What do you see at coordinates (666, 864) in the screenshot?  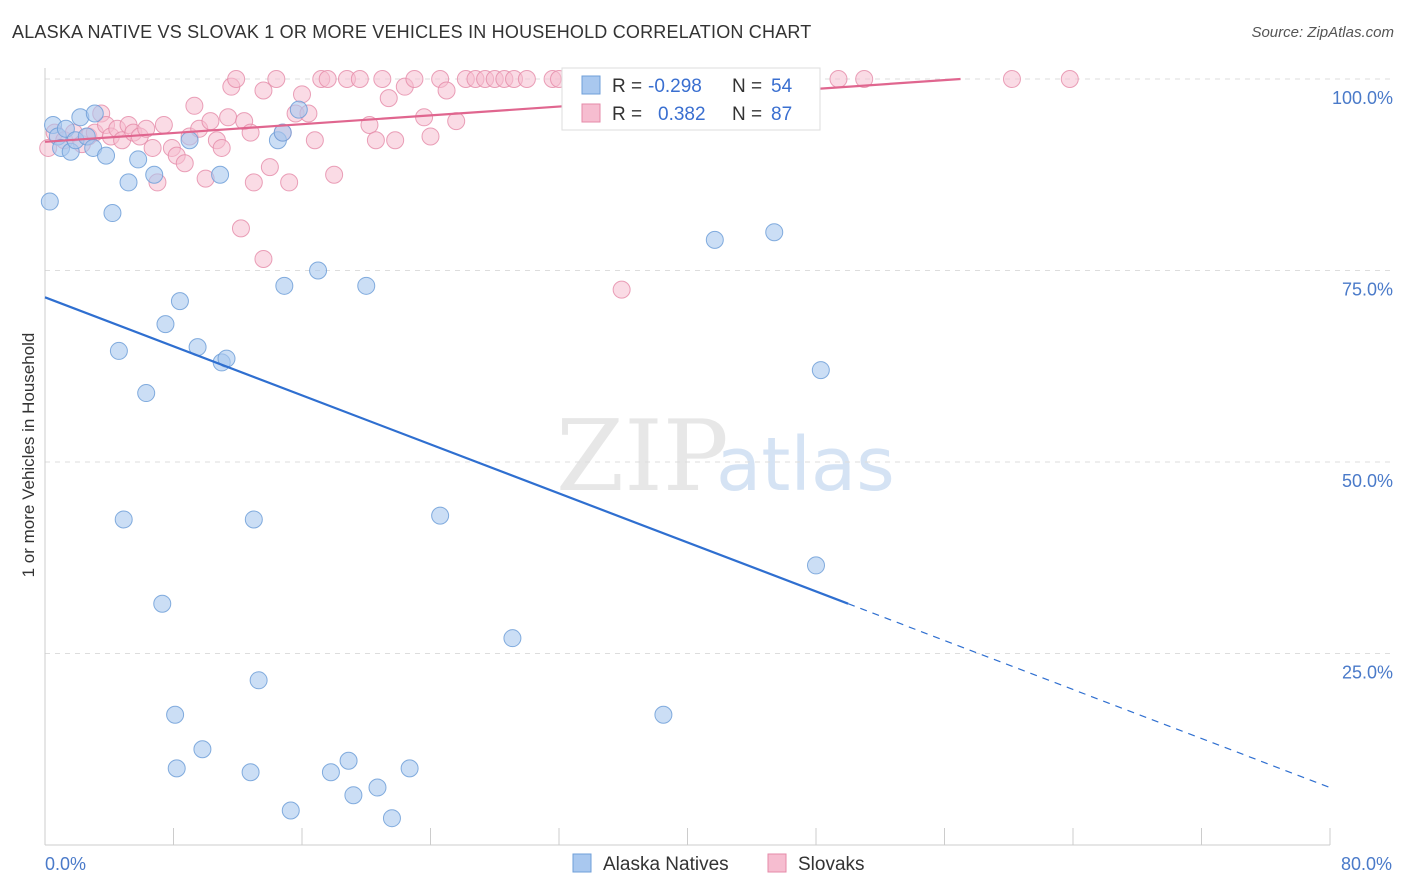 I see `series-legend-label-blue: Alaska Natives` at bounding box center [666, 864].